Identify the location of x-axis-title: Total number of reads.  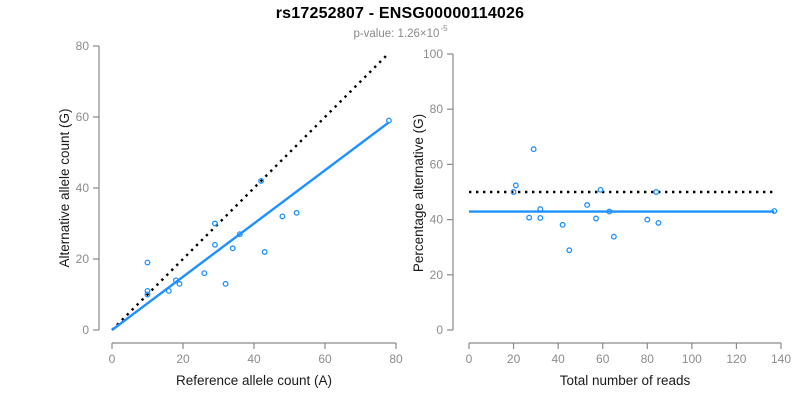
(625, 380).